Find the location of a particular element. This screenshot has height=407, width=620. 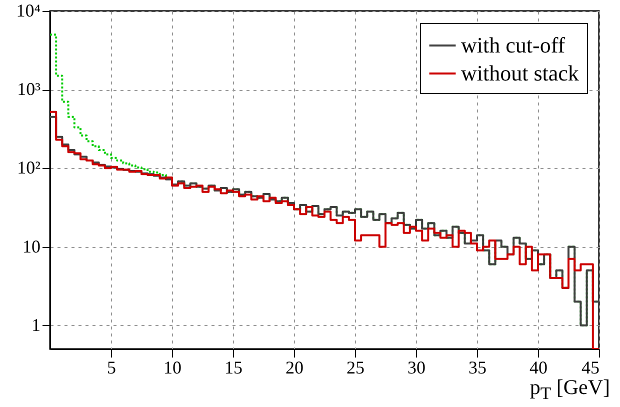

legend-label: without stack is located at coordinates (520, 73).